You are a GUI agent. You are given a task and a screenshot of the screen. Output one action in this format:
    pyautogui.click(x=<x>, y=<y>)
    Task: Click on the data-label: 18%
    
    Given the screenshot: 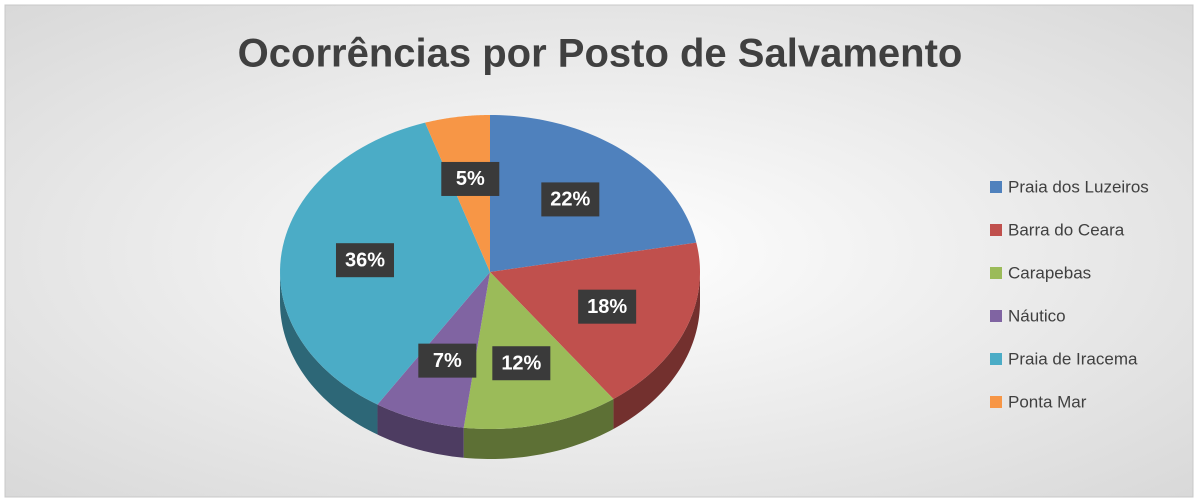 What is the action you would take?
    pyautogui.click(x=607, y=307)
    